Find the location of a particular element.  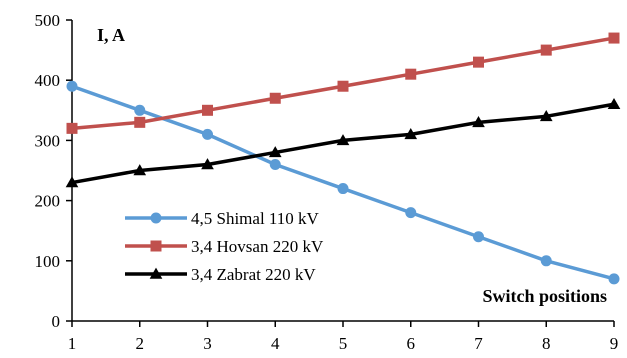

x-ticks: 1 2 3 4 5 6 7 8 9 is located at coordinates (343, 337).